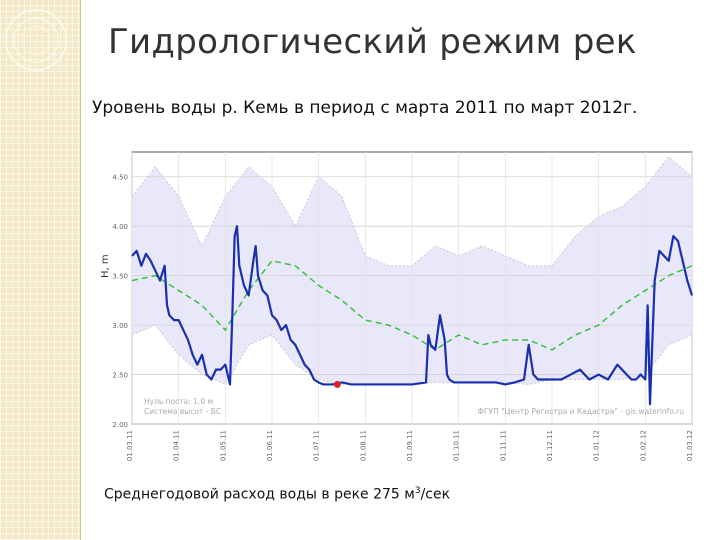  What do you see at coordinates (36, 40) in the screenshot?
I see `swirl-decoration-icon` at bounding box center [36, 40].